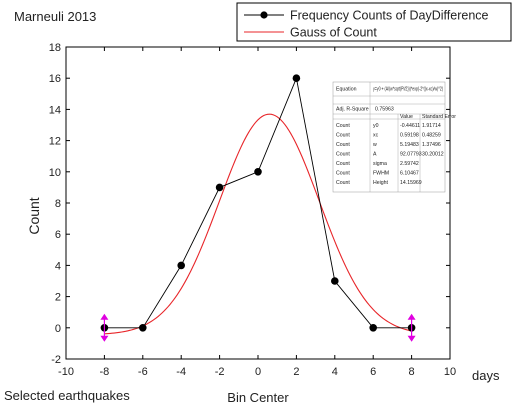  What do you see at coordinates (409, 174) in the screenshot?
I see `fit-cell: 6.10467` at bounding box center [409, 174].